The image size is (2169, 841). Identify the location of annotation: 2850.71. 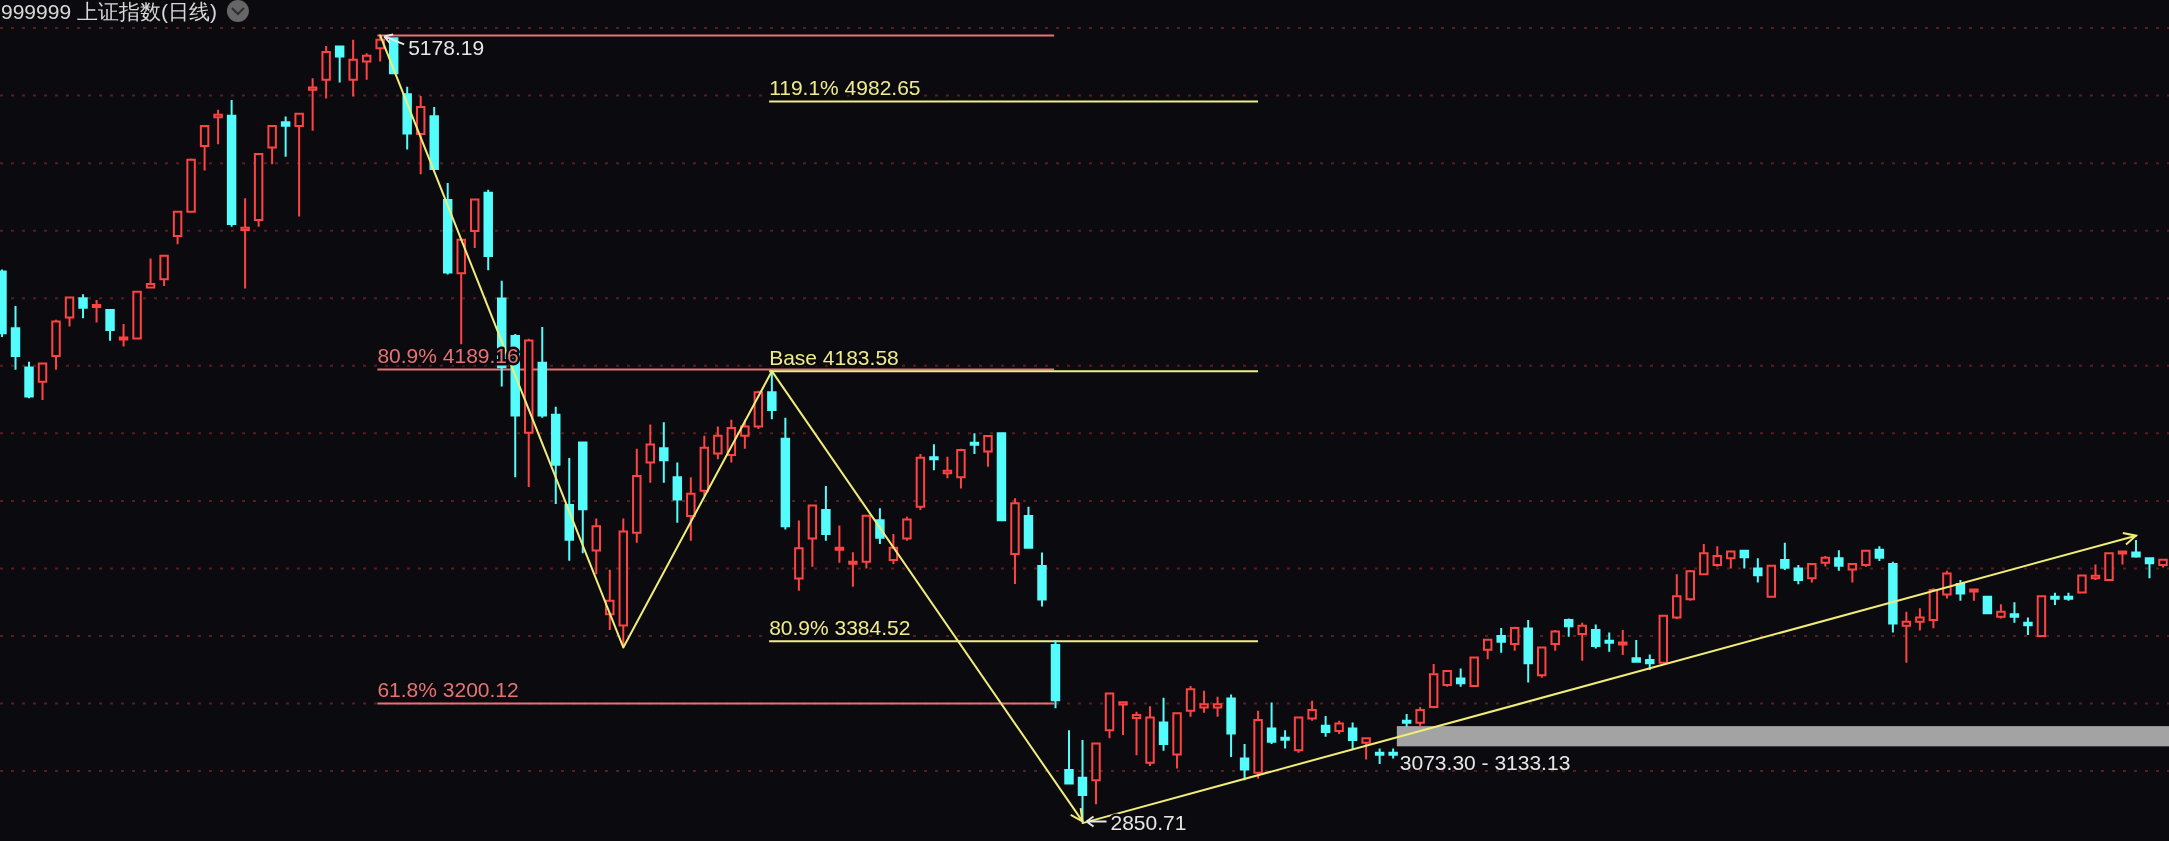
(1148, 822).